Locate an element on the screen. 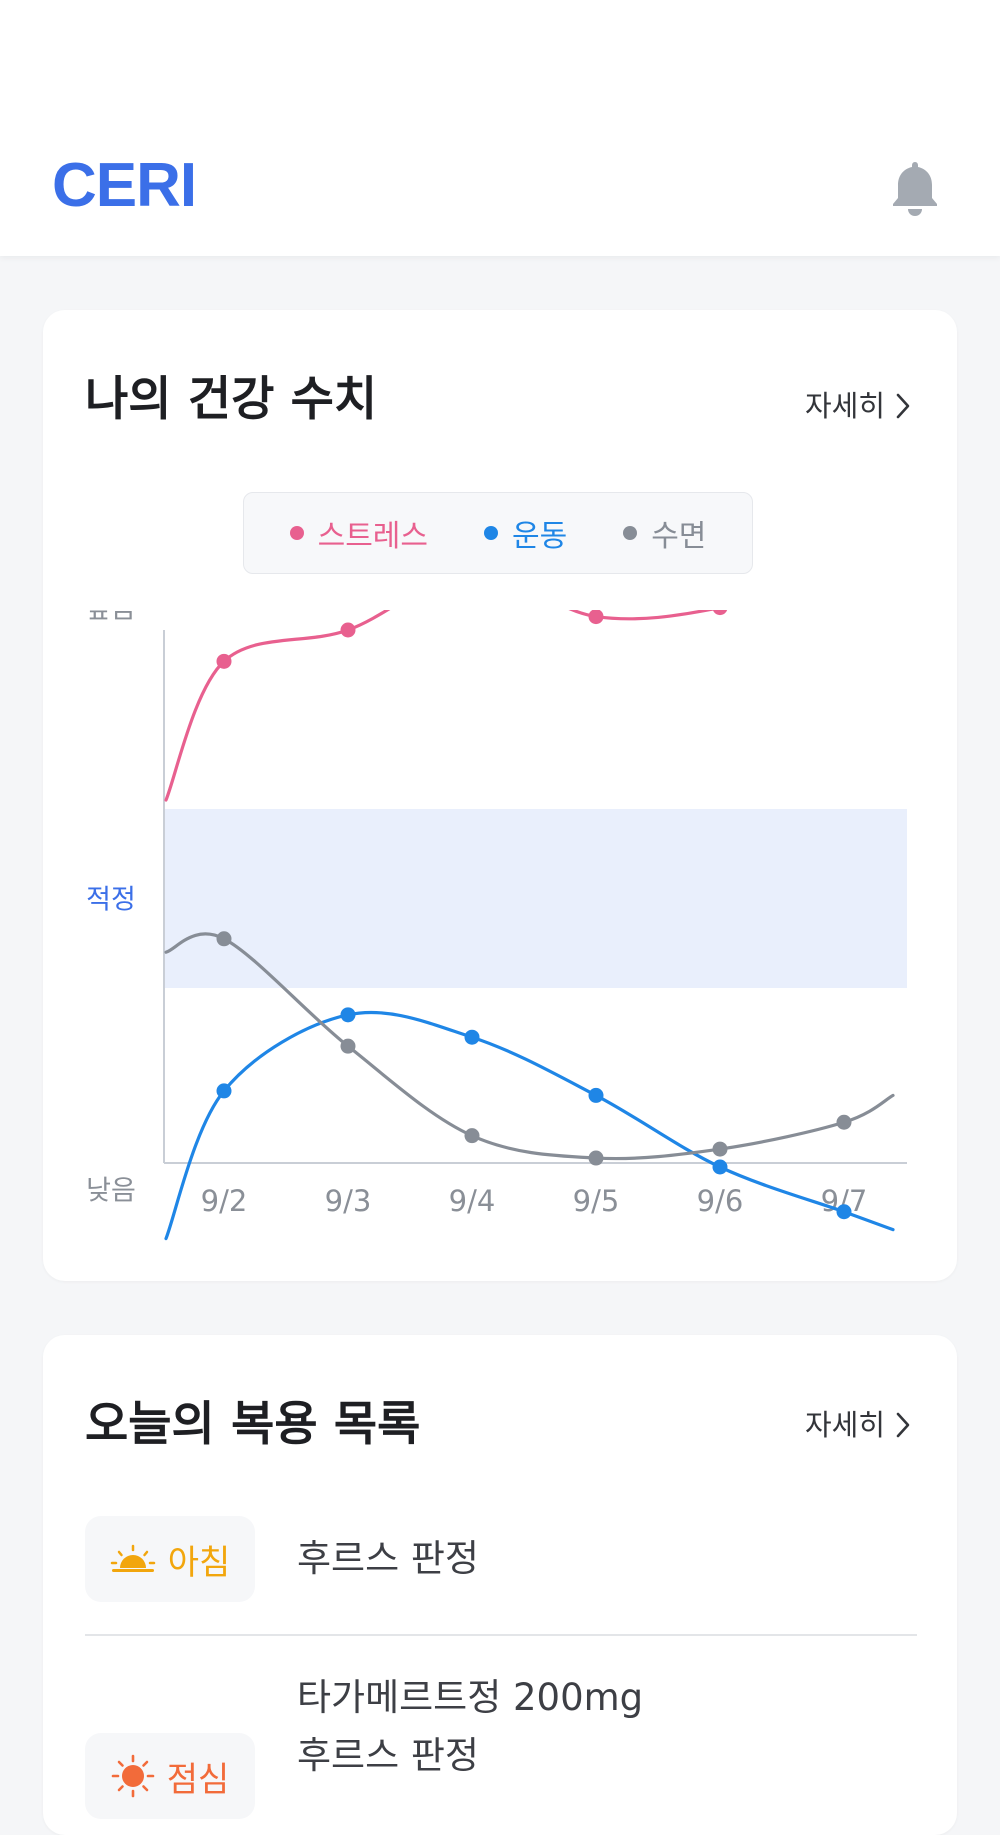  medication-more-link: 자세히 is located at coordinates (858, 1425).